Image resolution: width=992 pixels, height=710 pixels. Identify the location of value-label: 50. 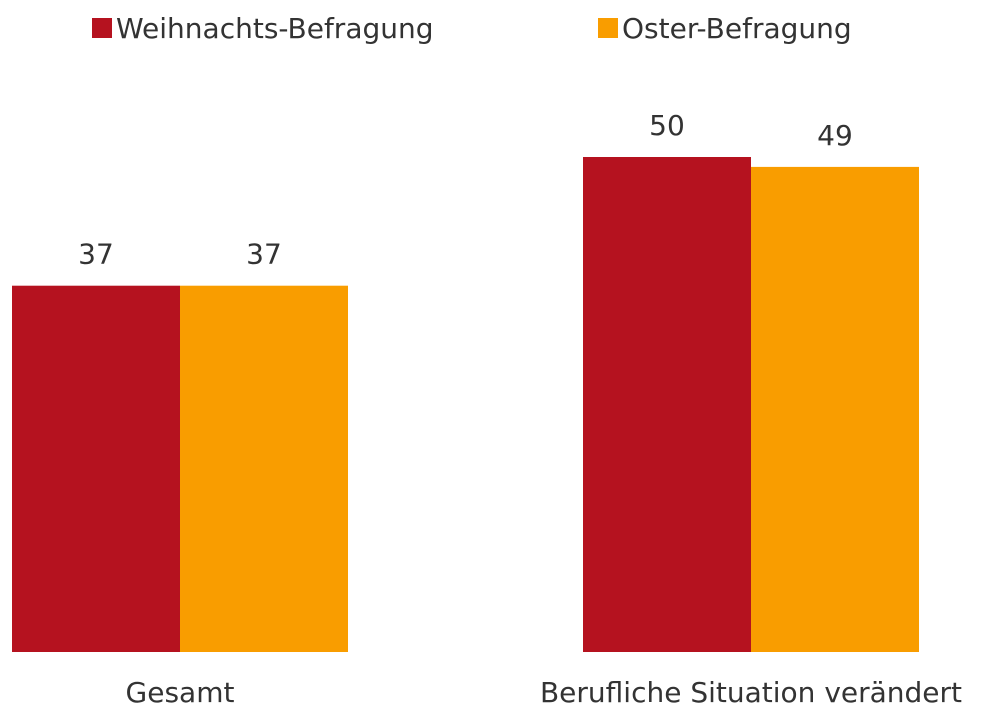
(667, 125).